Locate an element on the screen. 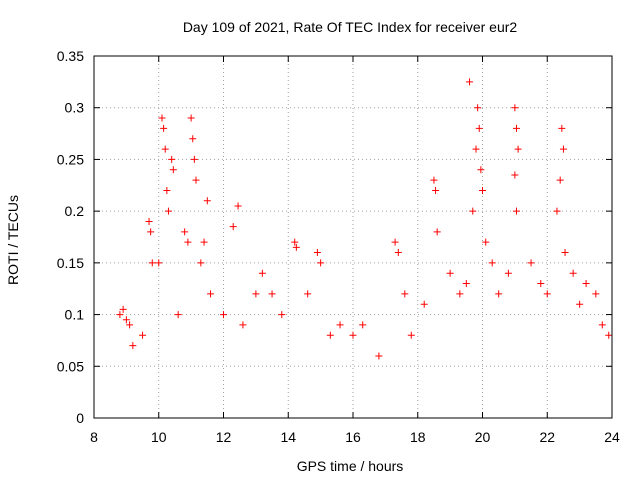 This screenshot has width=640, height=480. y-tick-label: 0.2 is located at coordinates (75, 211).